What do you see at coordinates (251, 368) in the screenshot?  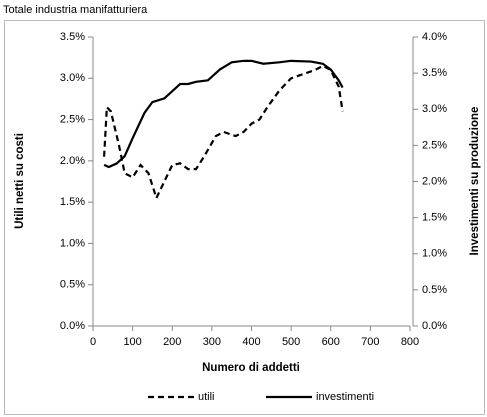 I see `x-axis-title: Numero di addetti` at bounding box center [251, 368].